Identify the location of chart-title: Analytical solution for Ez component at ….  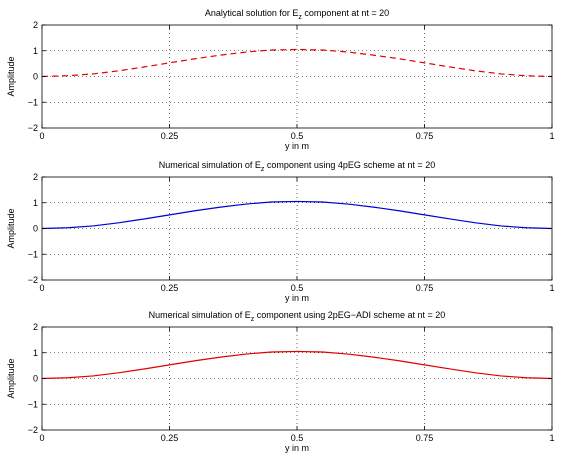
(297, 14).